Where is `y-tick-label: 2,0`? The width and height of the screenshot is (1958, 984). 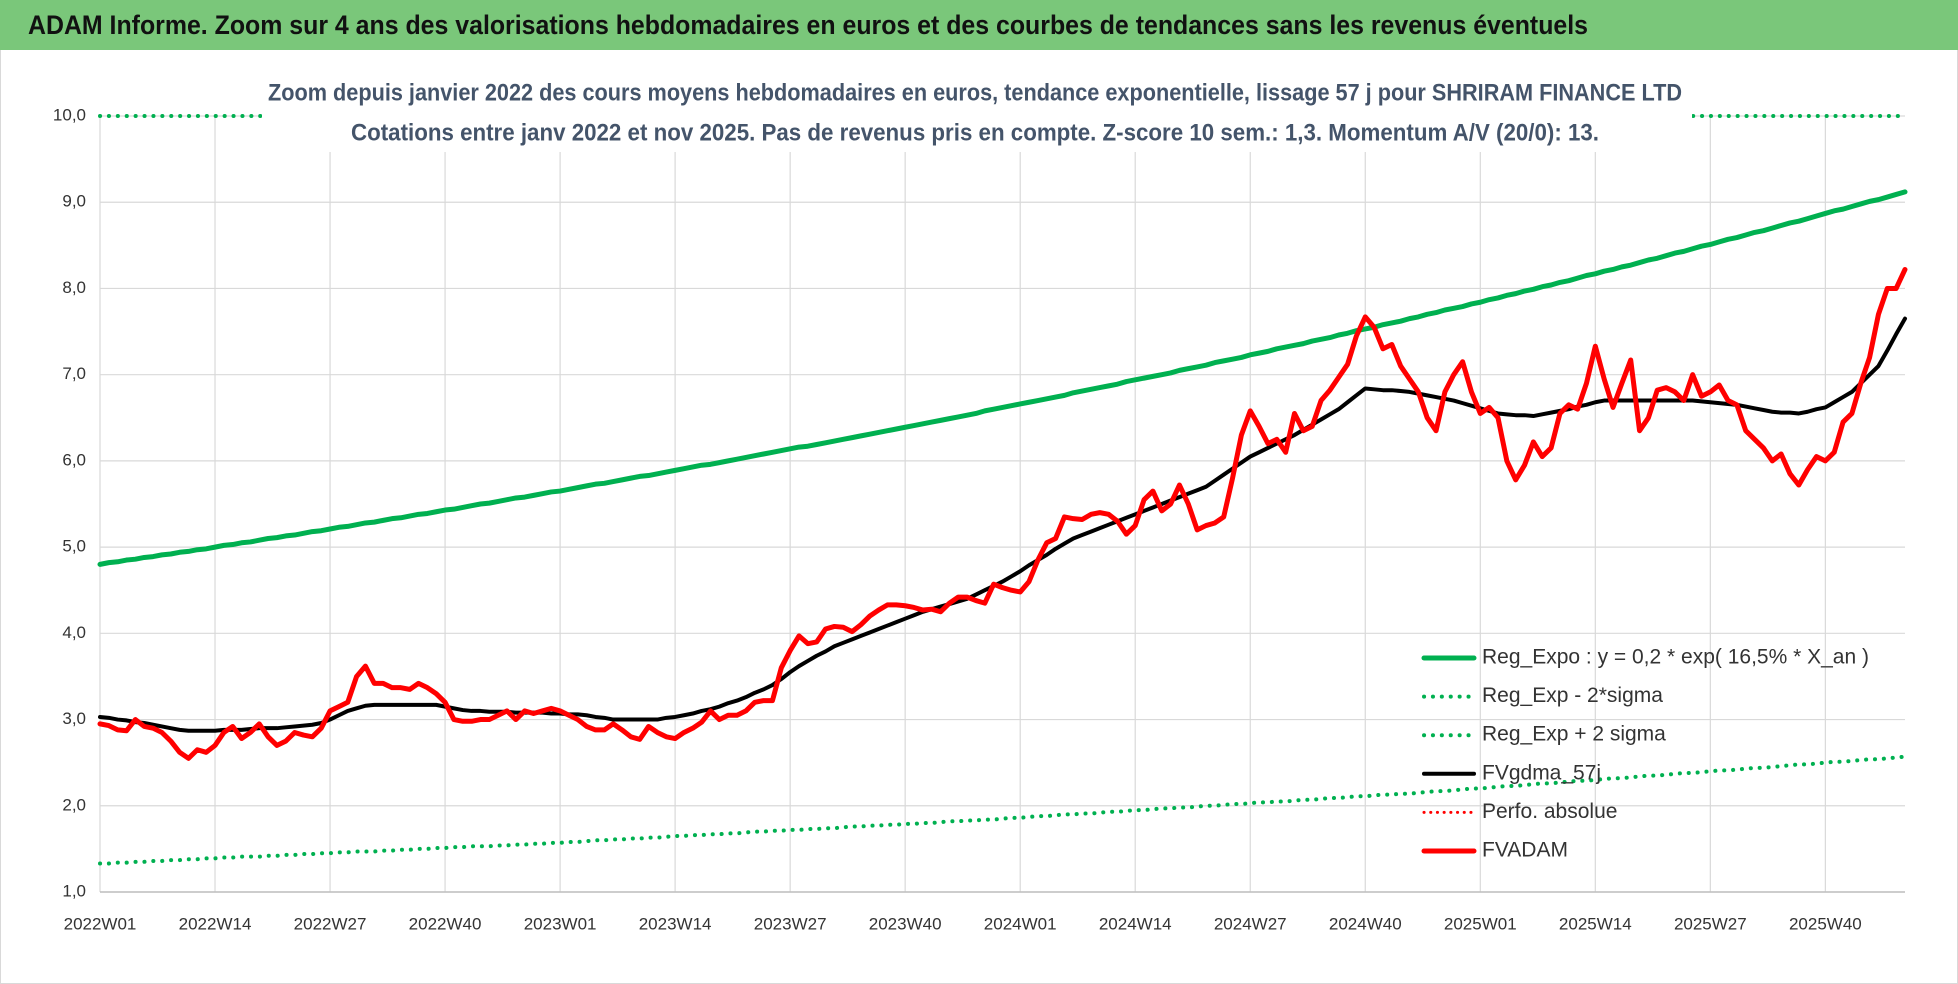 y-tick-label: 2,0 is located at coordinates (74, 804).